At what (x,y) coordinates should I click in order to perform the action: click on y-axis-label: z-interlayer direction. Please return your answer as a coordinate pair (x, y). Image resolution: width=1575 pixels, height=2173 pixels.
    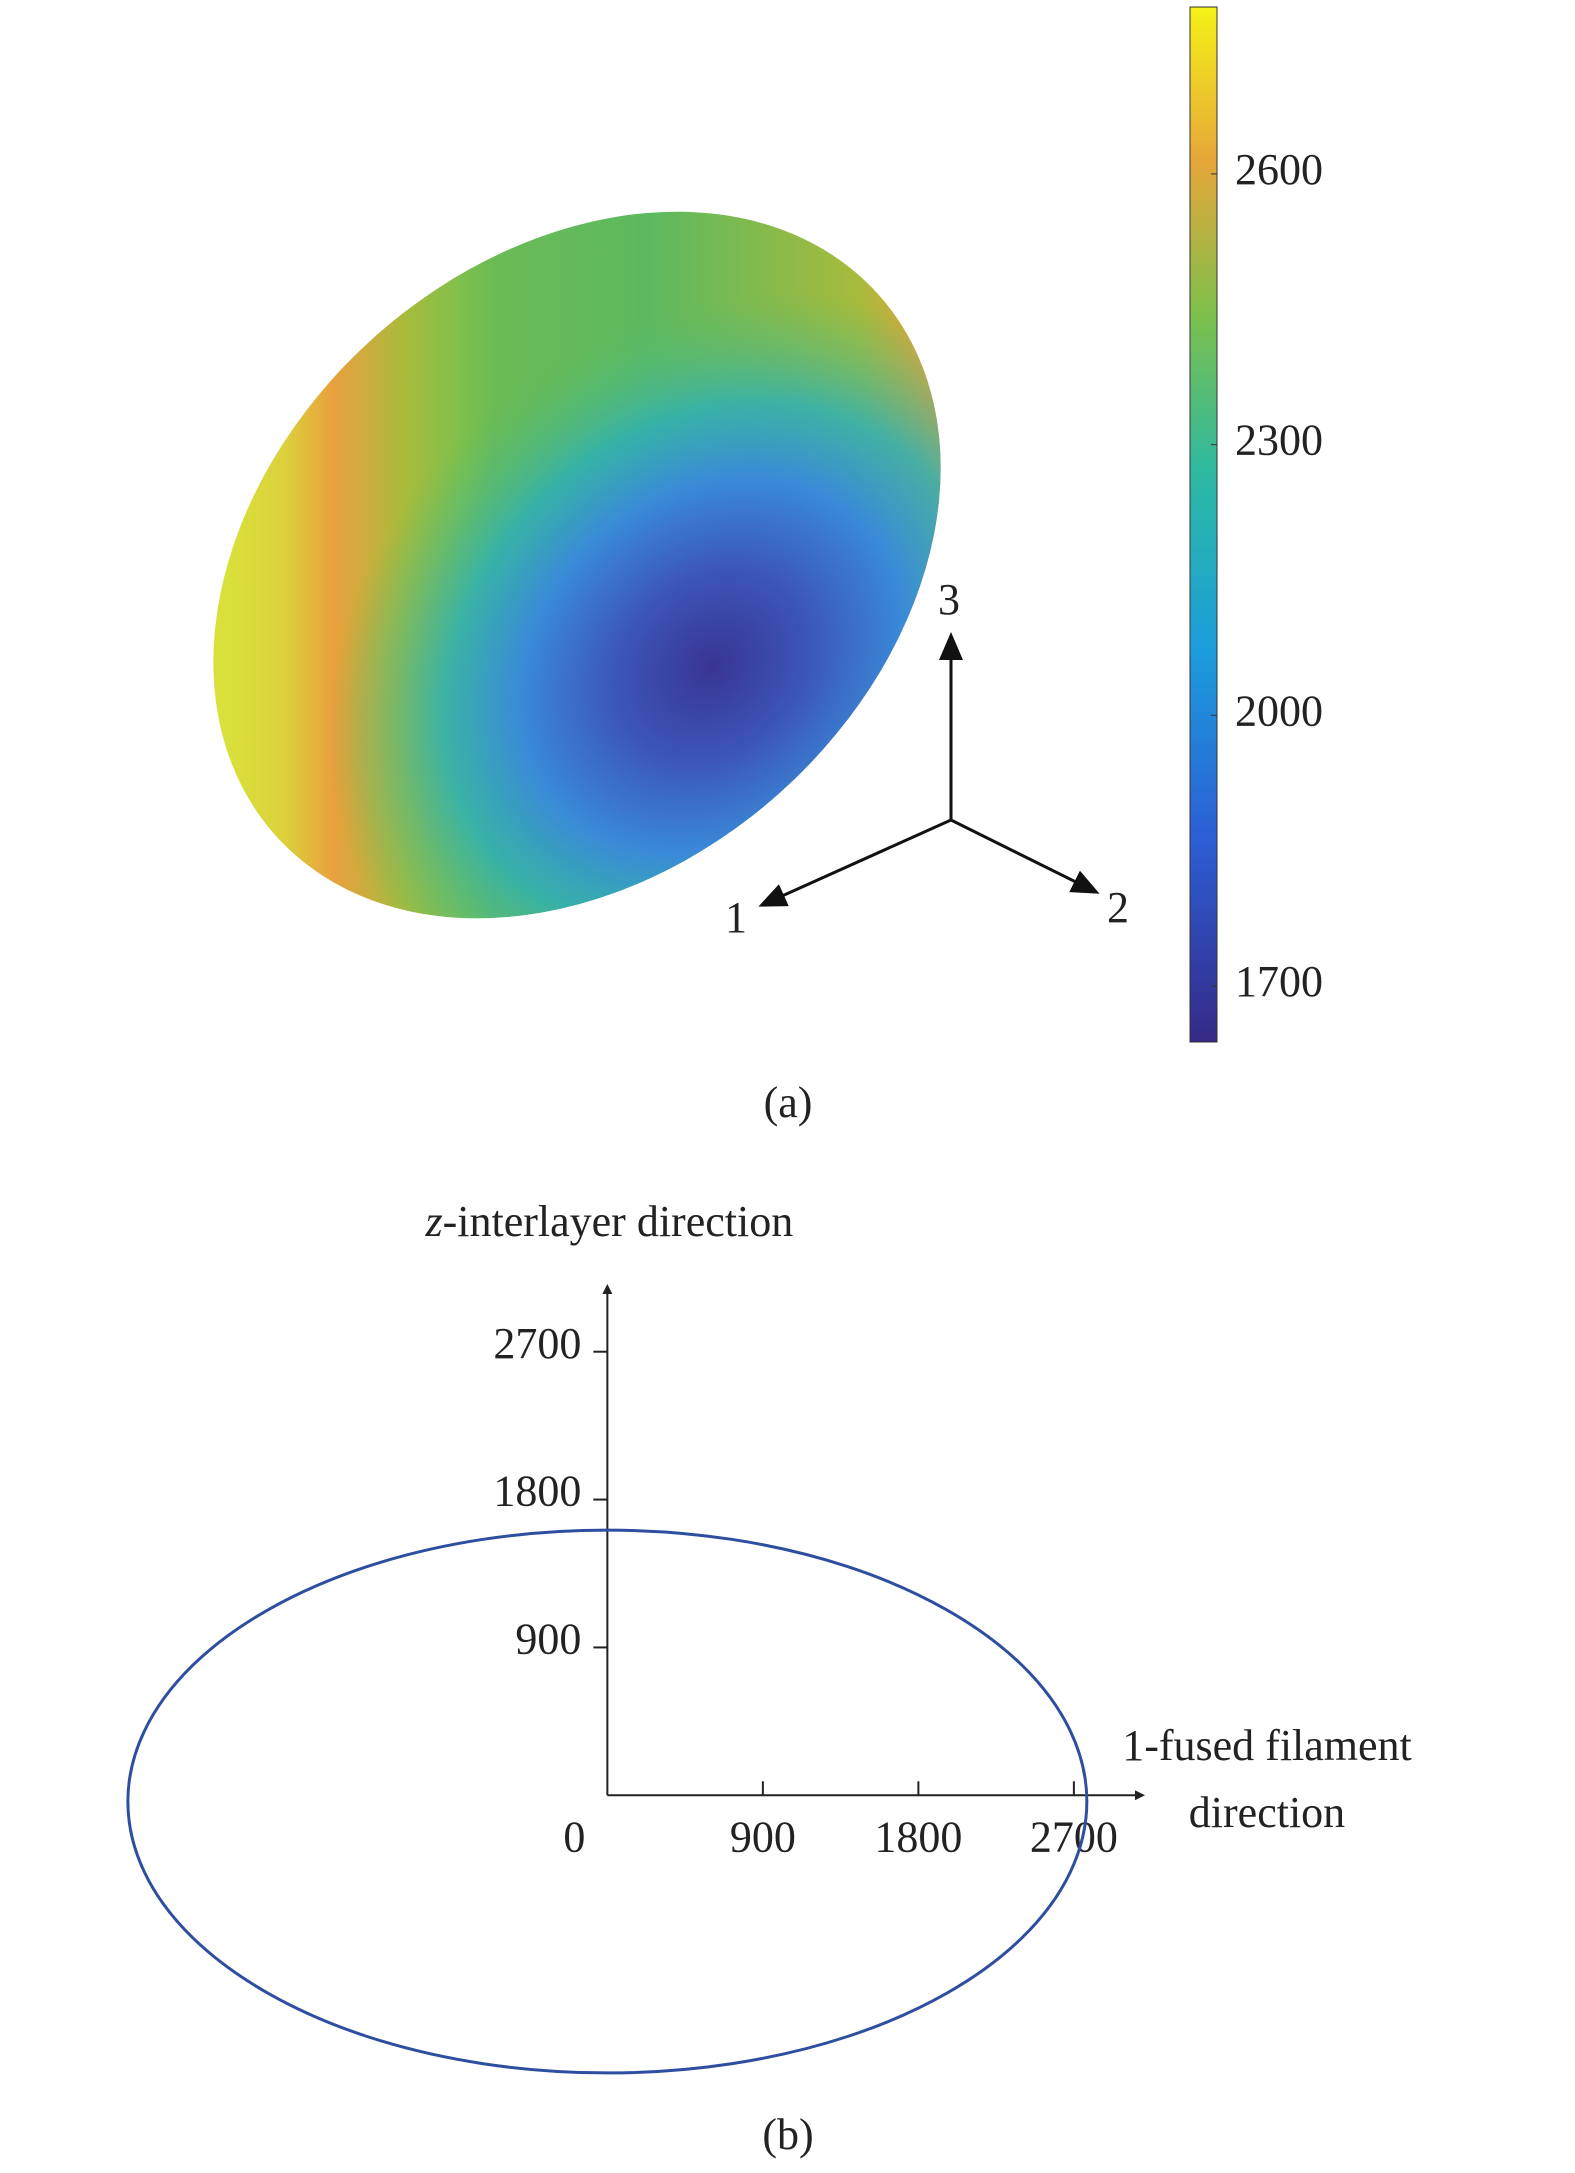
    Looking at the image, I should click on (608, 1221).